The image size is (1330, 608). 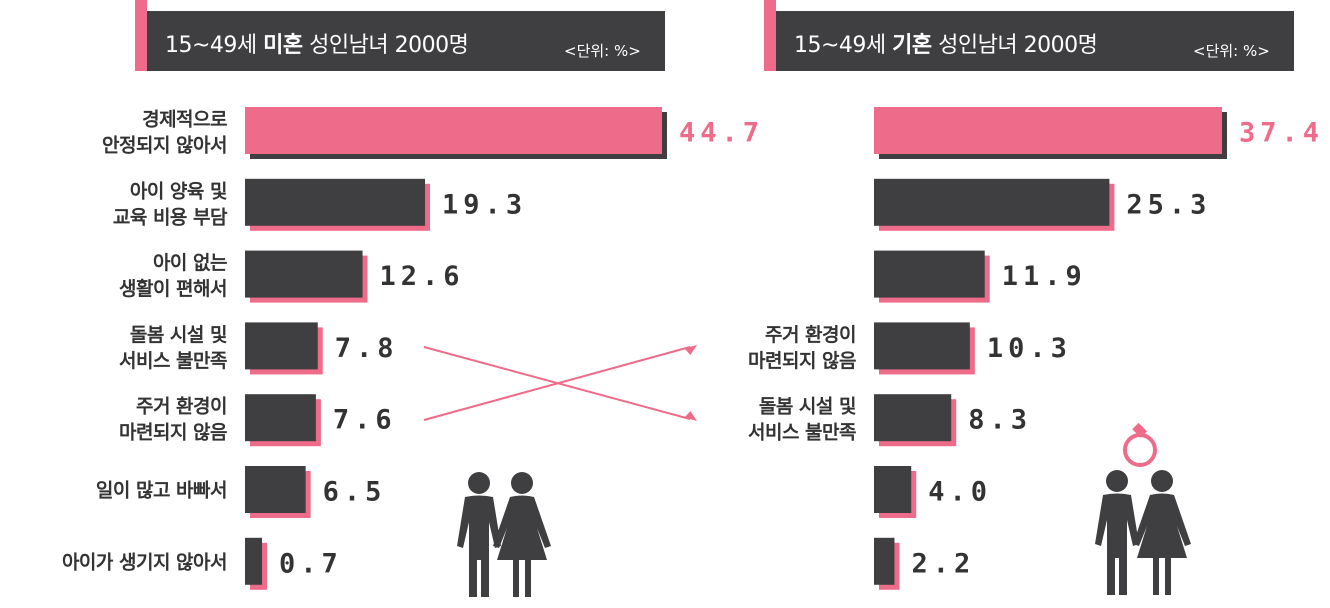 What do you see at coordinates (770, 35) in the screenshot?
I see `right-header-accent` at bounding box center [770, 35].